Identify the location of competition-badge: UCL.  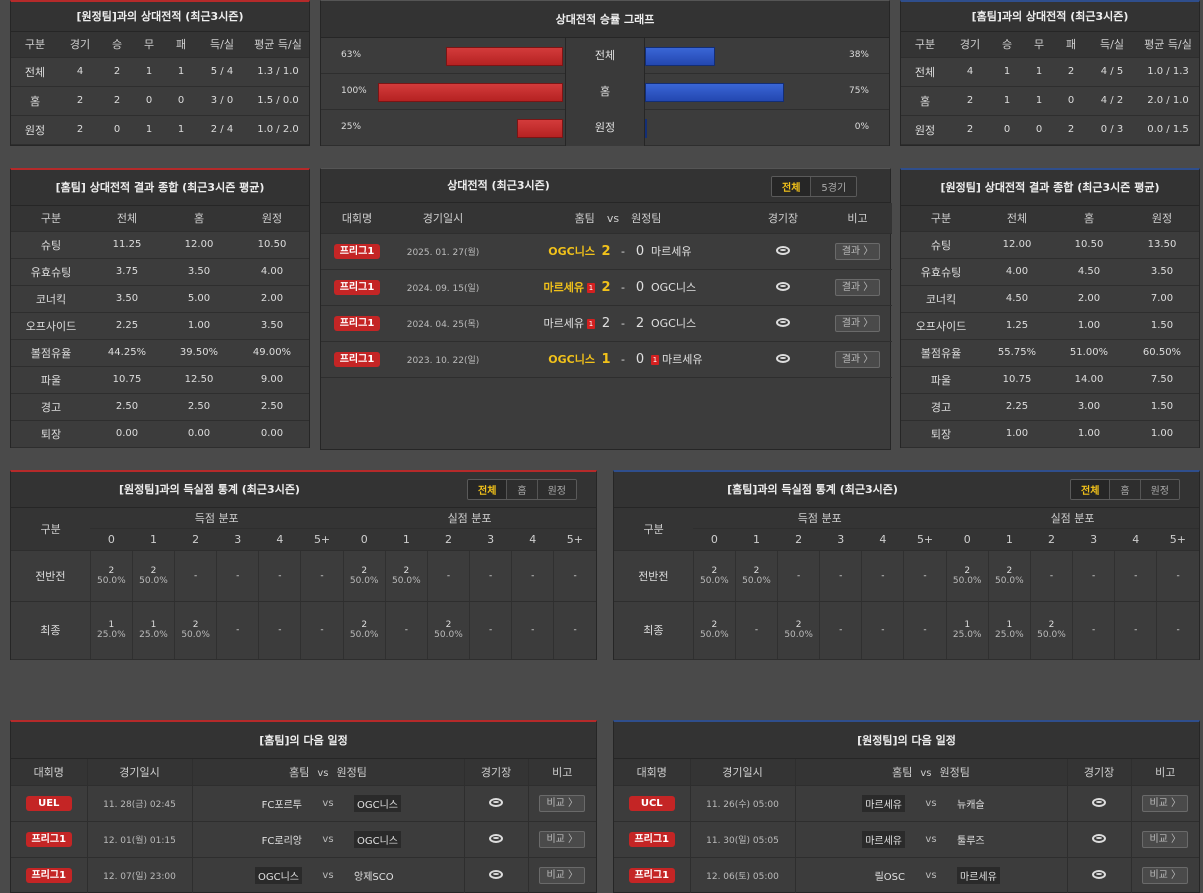
(651, 803).